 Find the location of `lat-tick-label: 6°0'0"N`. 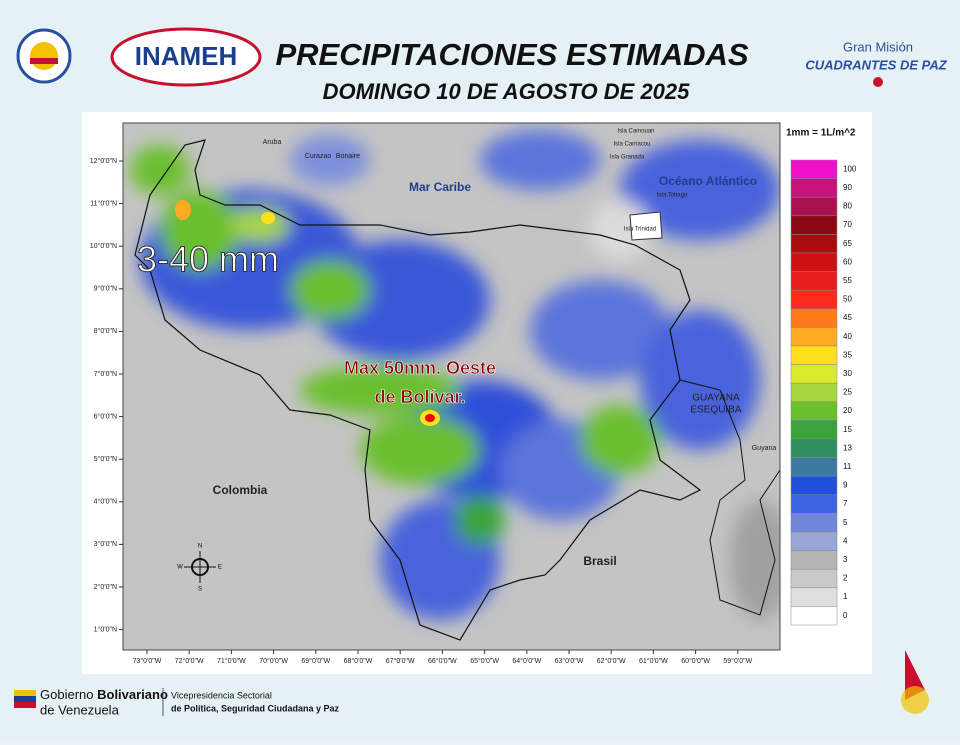

lat-tick-label: 6°0'0"N is located at coordinates (105, 416).